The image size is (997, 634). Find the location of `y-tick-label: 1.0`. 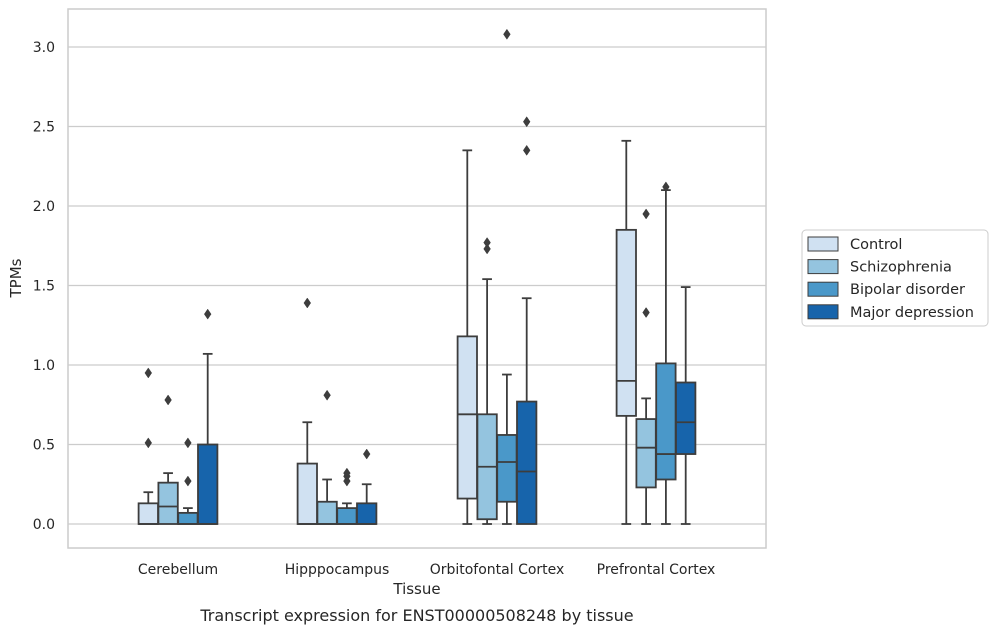

y-tick-label: 1.0 is located at coordinates (44, 366).